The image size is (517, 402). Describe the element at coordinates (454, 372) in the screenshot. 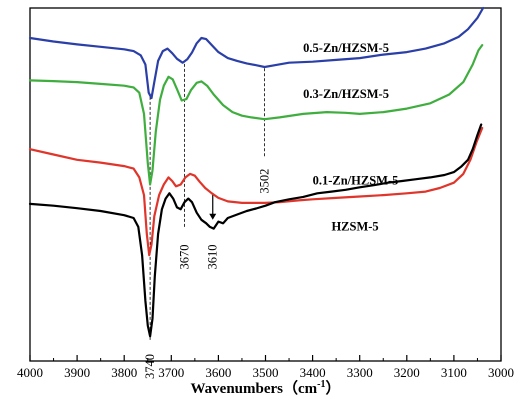

I see `x-tick-label: 3100` at that location.